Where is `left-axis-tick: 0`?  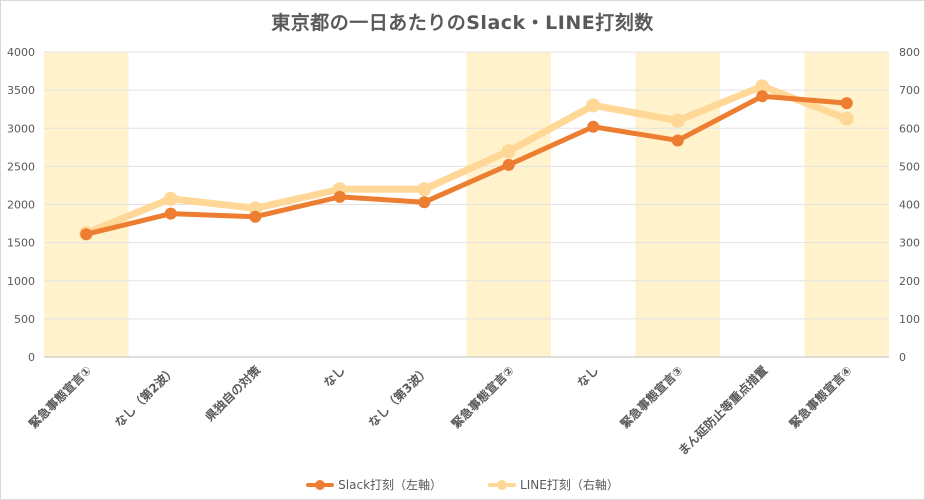 left-axis-tick: 0 is located at coordinates (31, 357).